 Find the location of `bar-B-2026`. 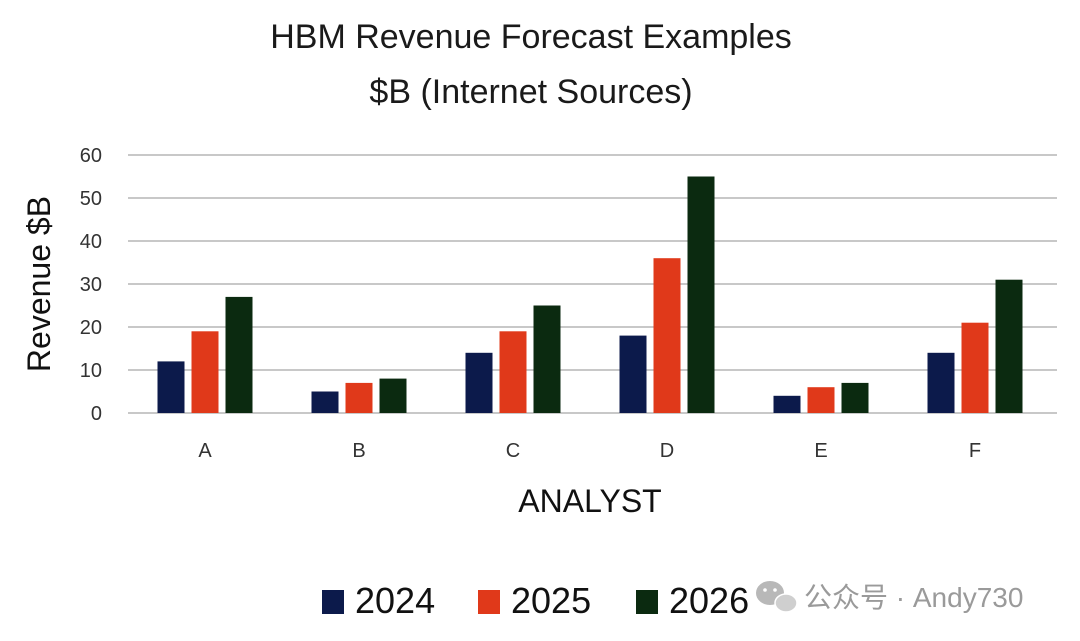

bar-B-2026 is located at coordinates (393, 395).